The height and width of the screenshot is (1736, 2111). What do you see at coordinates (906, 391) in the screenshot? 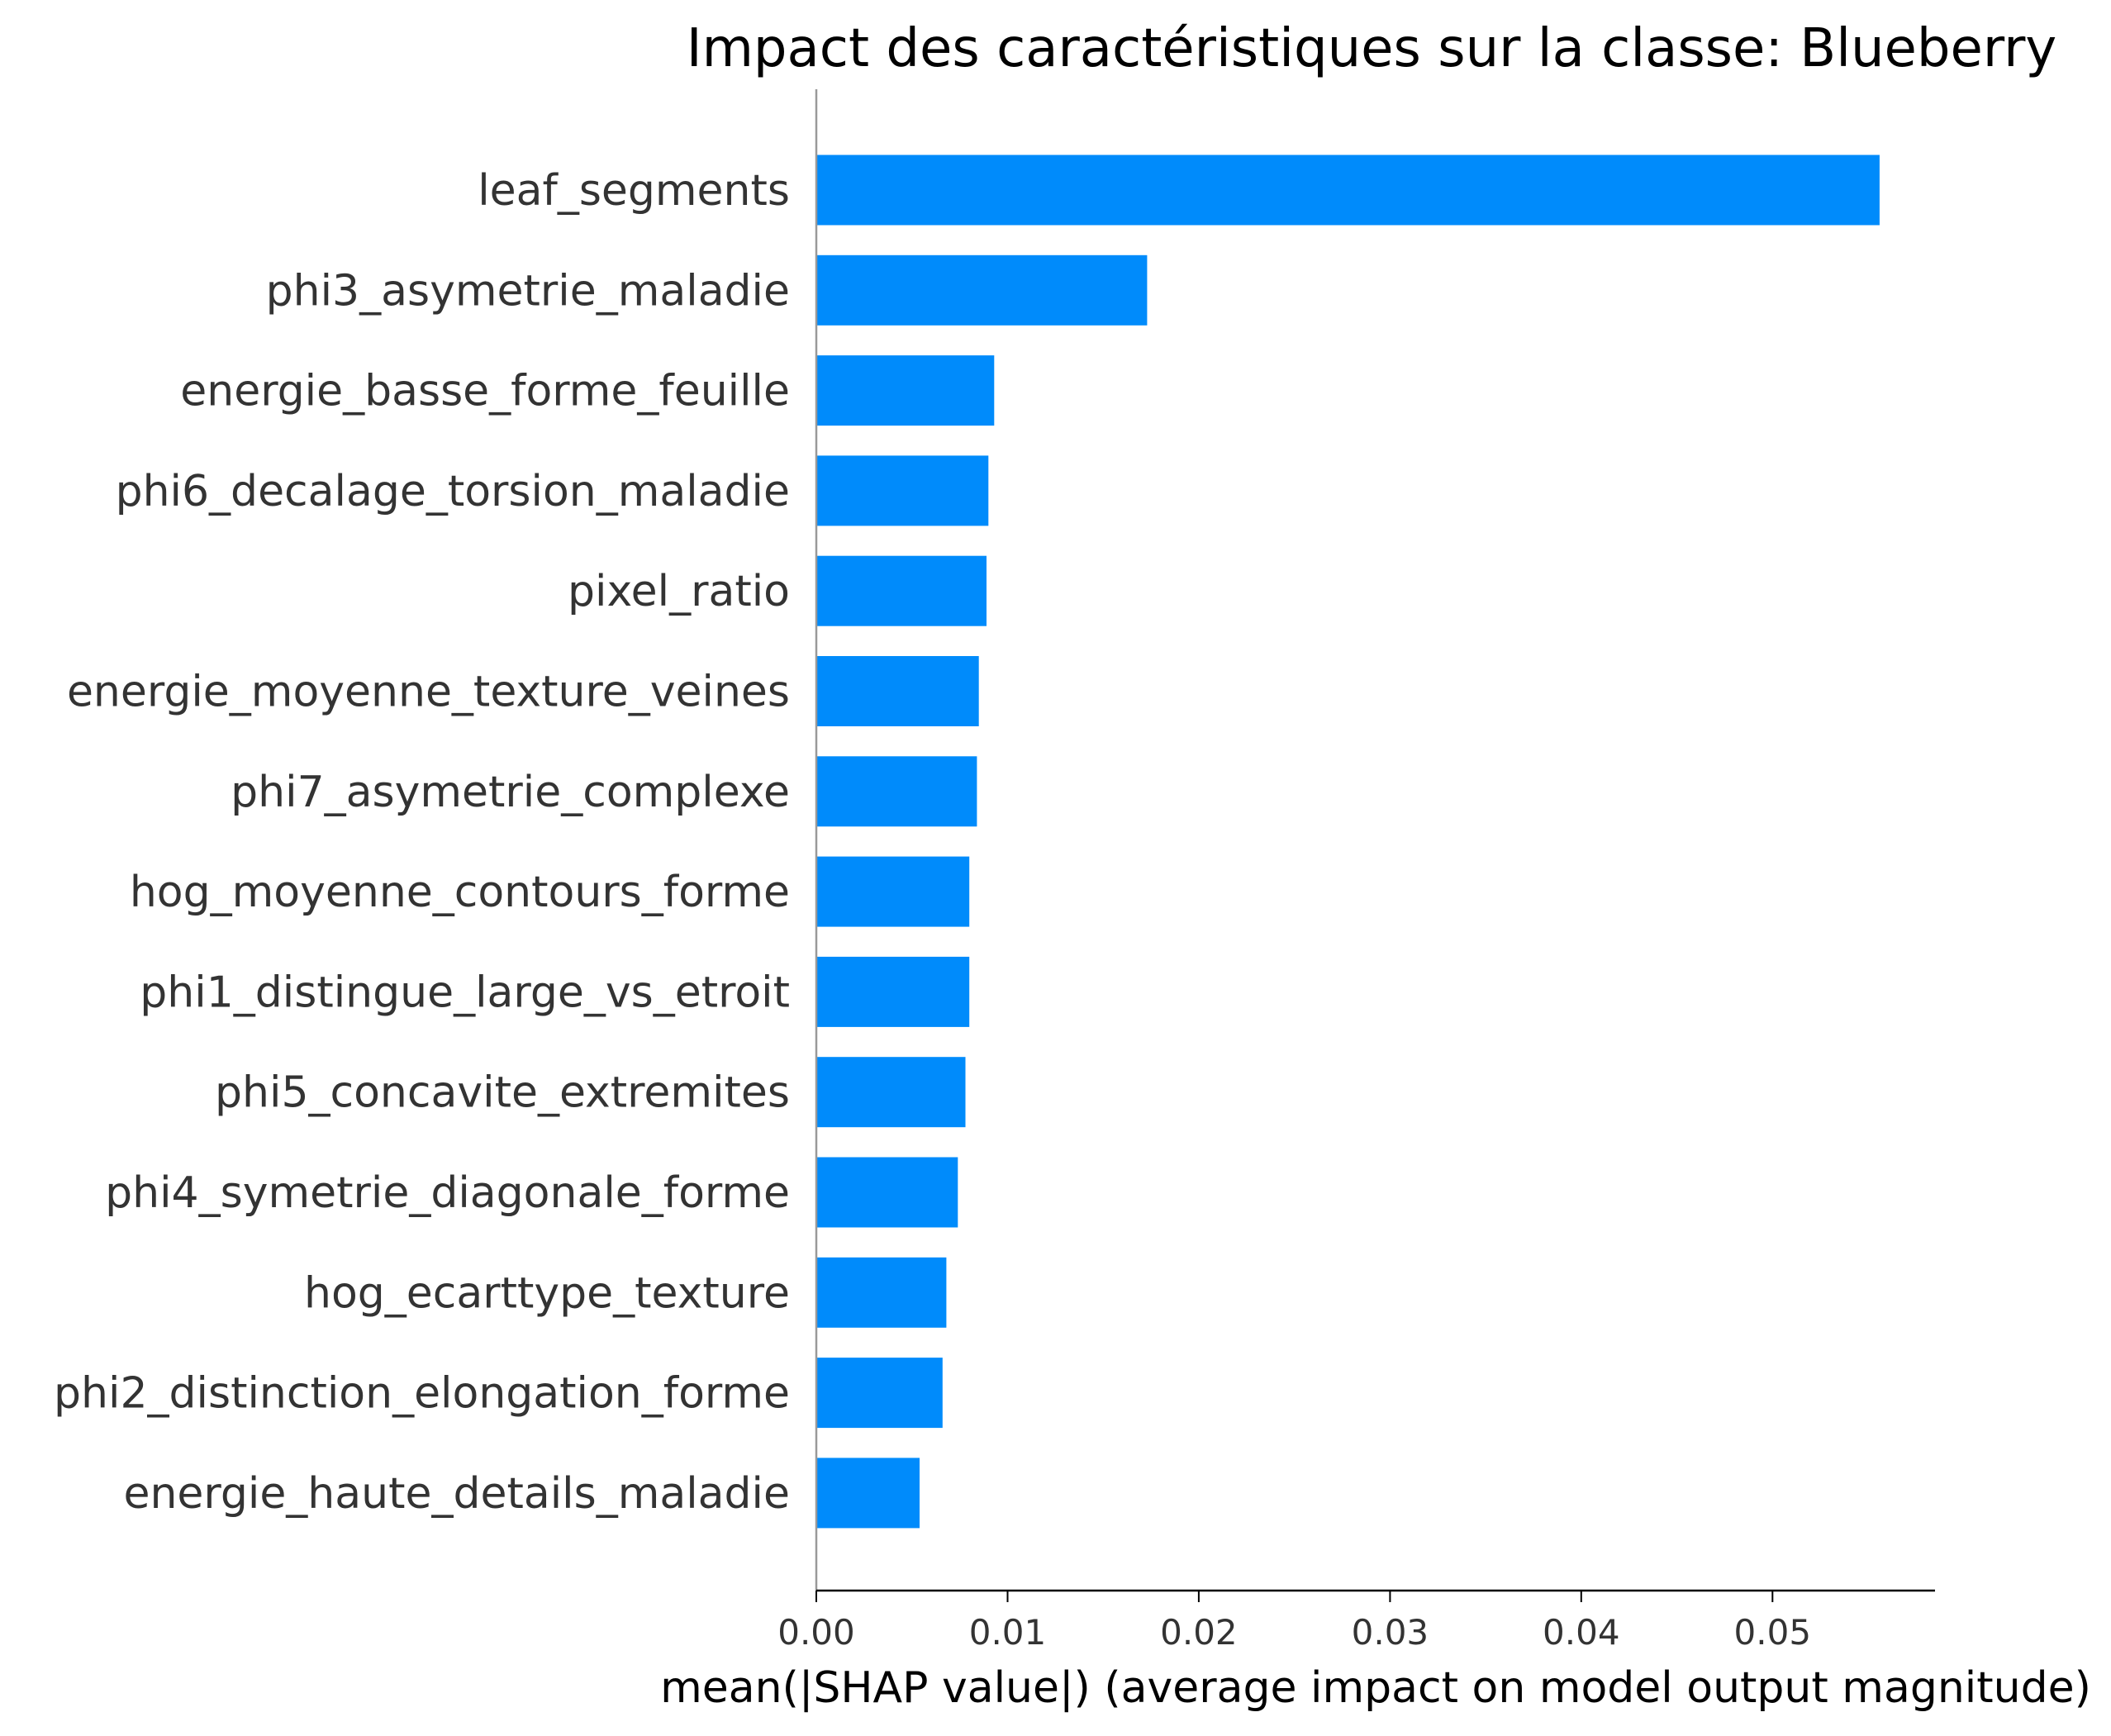
I see `bar-energie_basse_forme_feuille` at bounding box center [906, 391].